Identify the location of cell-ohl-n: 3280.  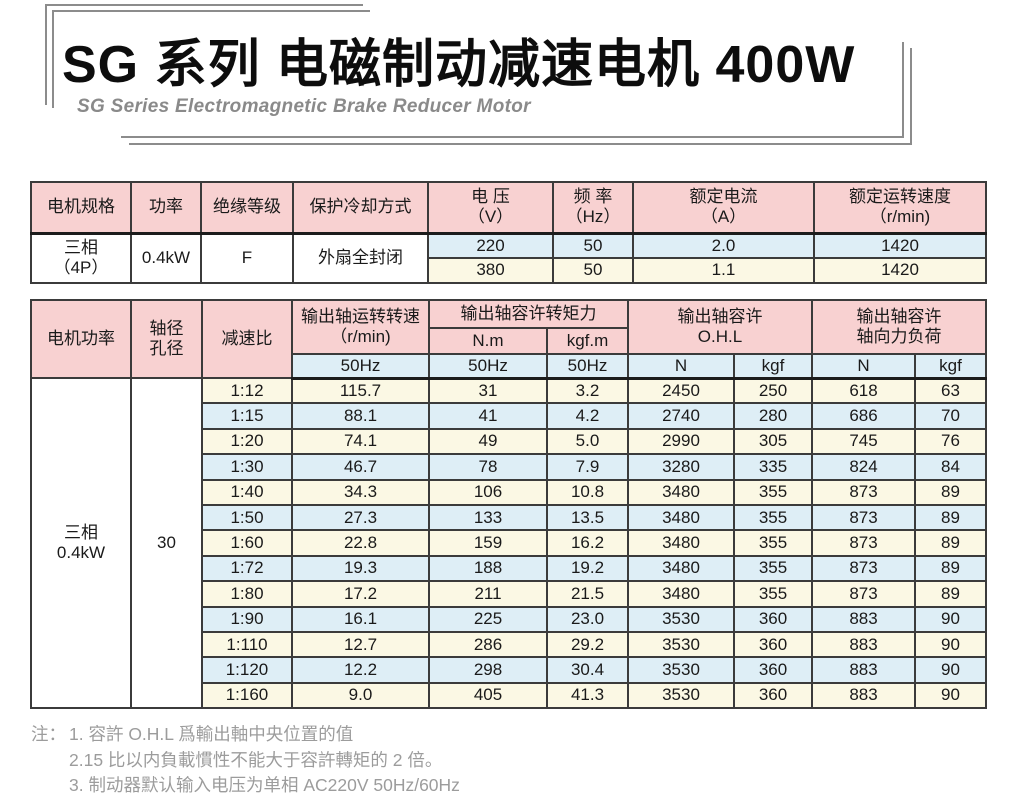
(681, 467).